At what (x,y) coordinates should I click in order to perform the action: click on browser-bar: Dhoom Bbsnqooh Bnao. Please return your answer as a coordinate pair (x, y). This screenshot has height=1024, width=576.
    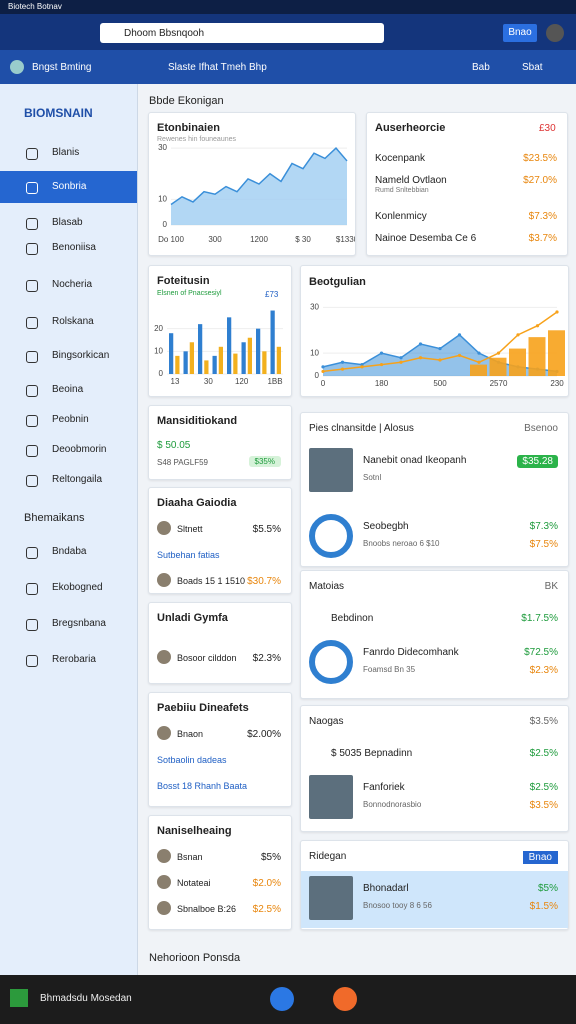
    Looking at the image, I should click on (288, 32).